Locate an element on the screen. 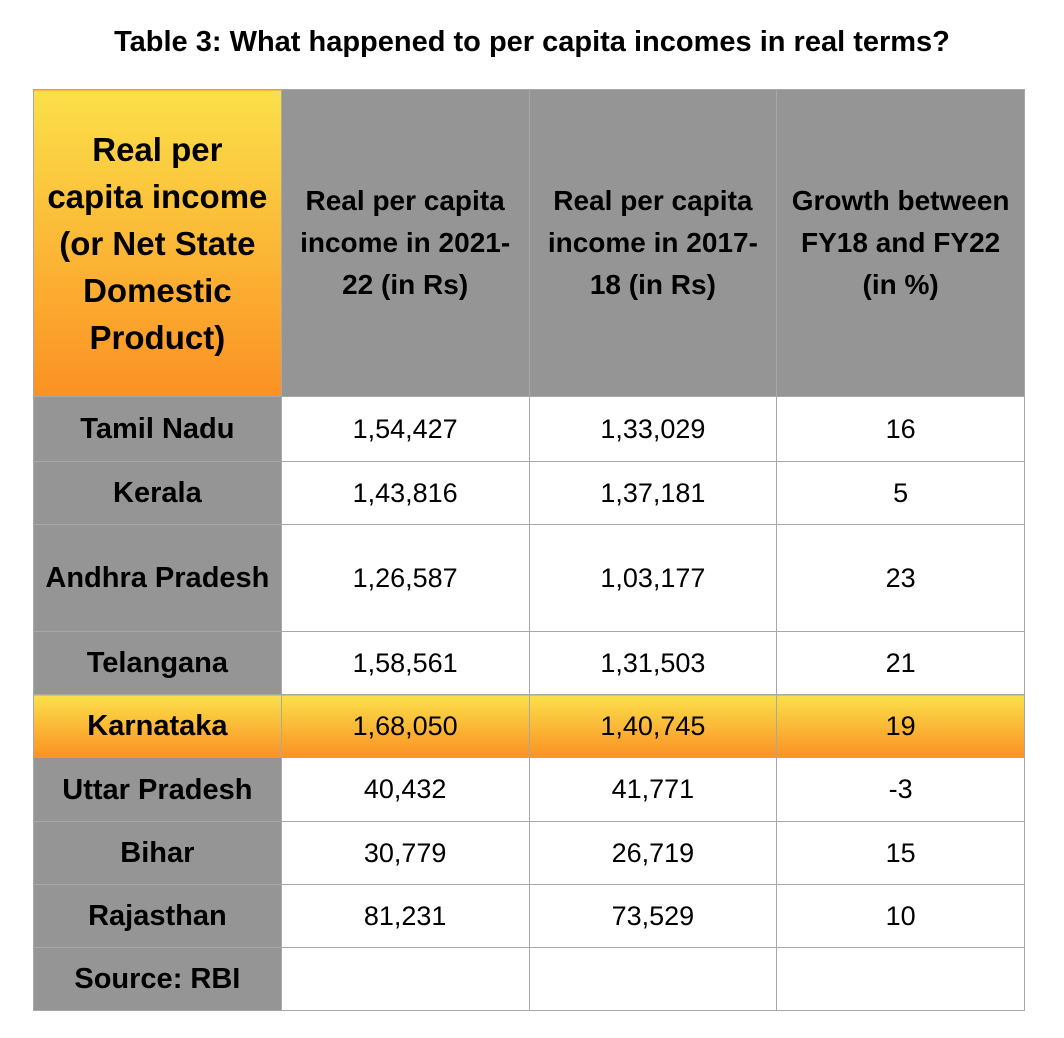  table-row: Andhra Pradesh 1,26,587 1,03,177 23 is located at coordinates (529, 578).